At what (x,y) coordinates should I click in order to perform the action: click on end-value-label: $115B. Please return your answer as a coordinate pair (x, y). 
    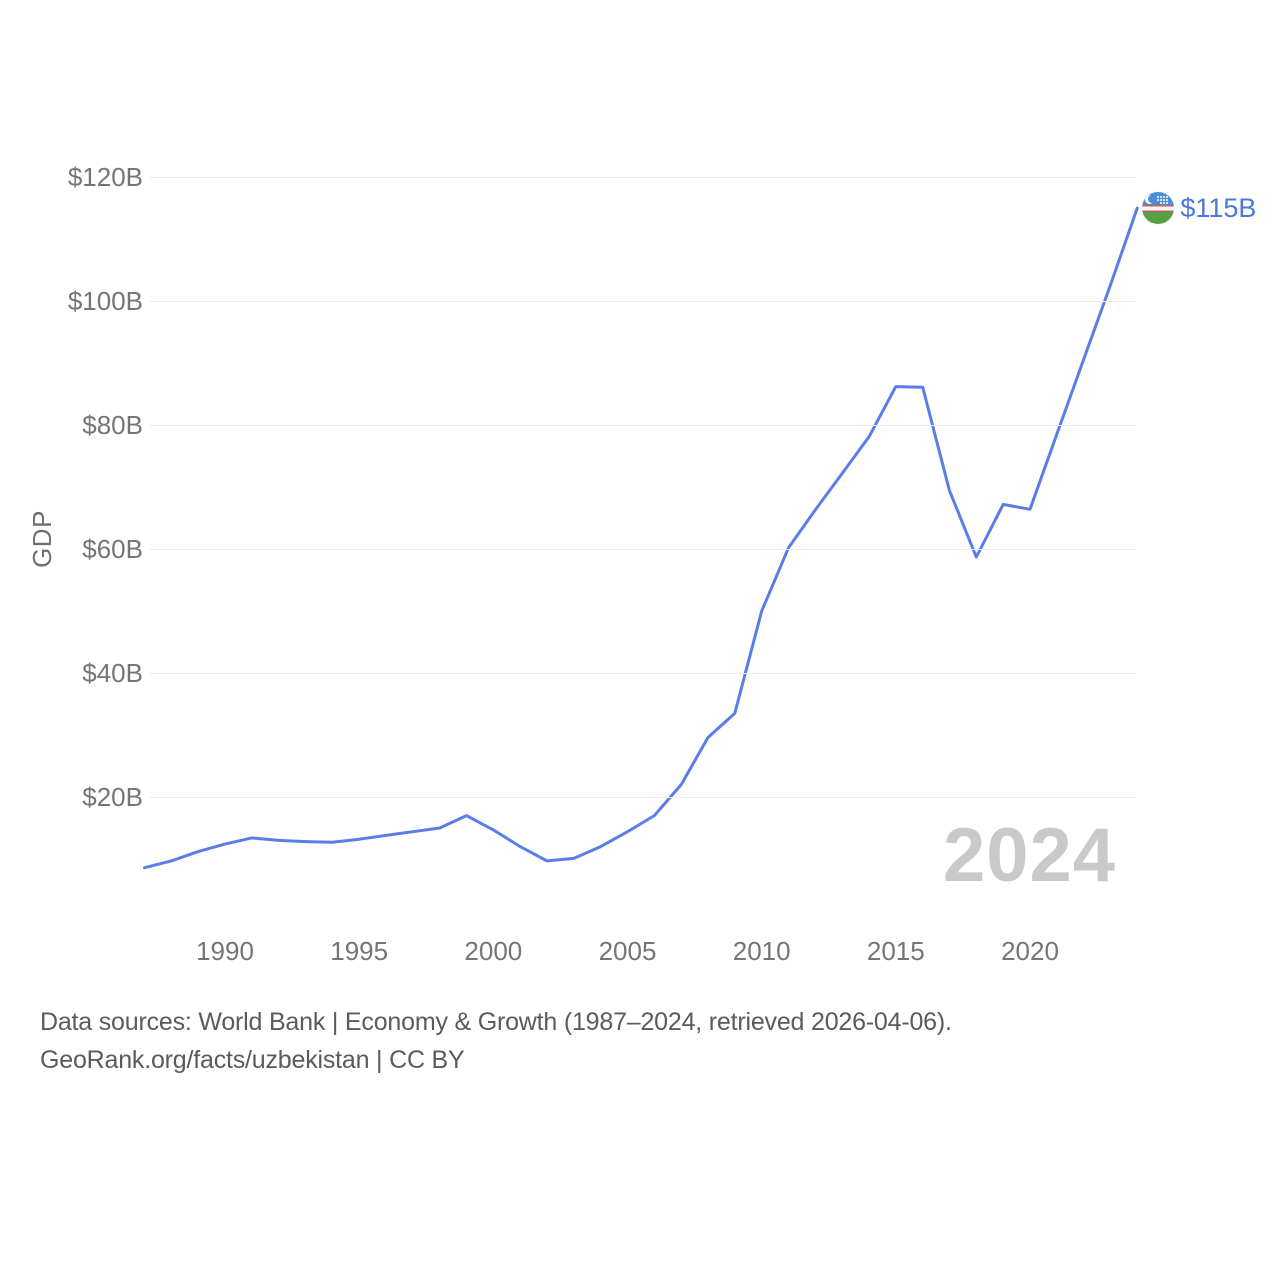
    Looking at the image, I should click on (1218, 208).